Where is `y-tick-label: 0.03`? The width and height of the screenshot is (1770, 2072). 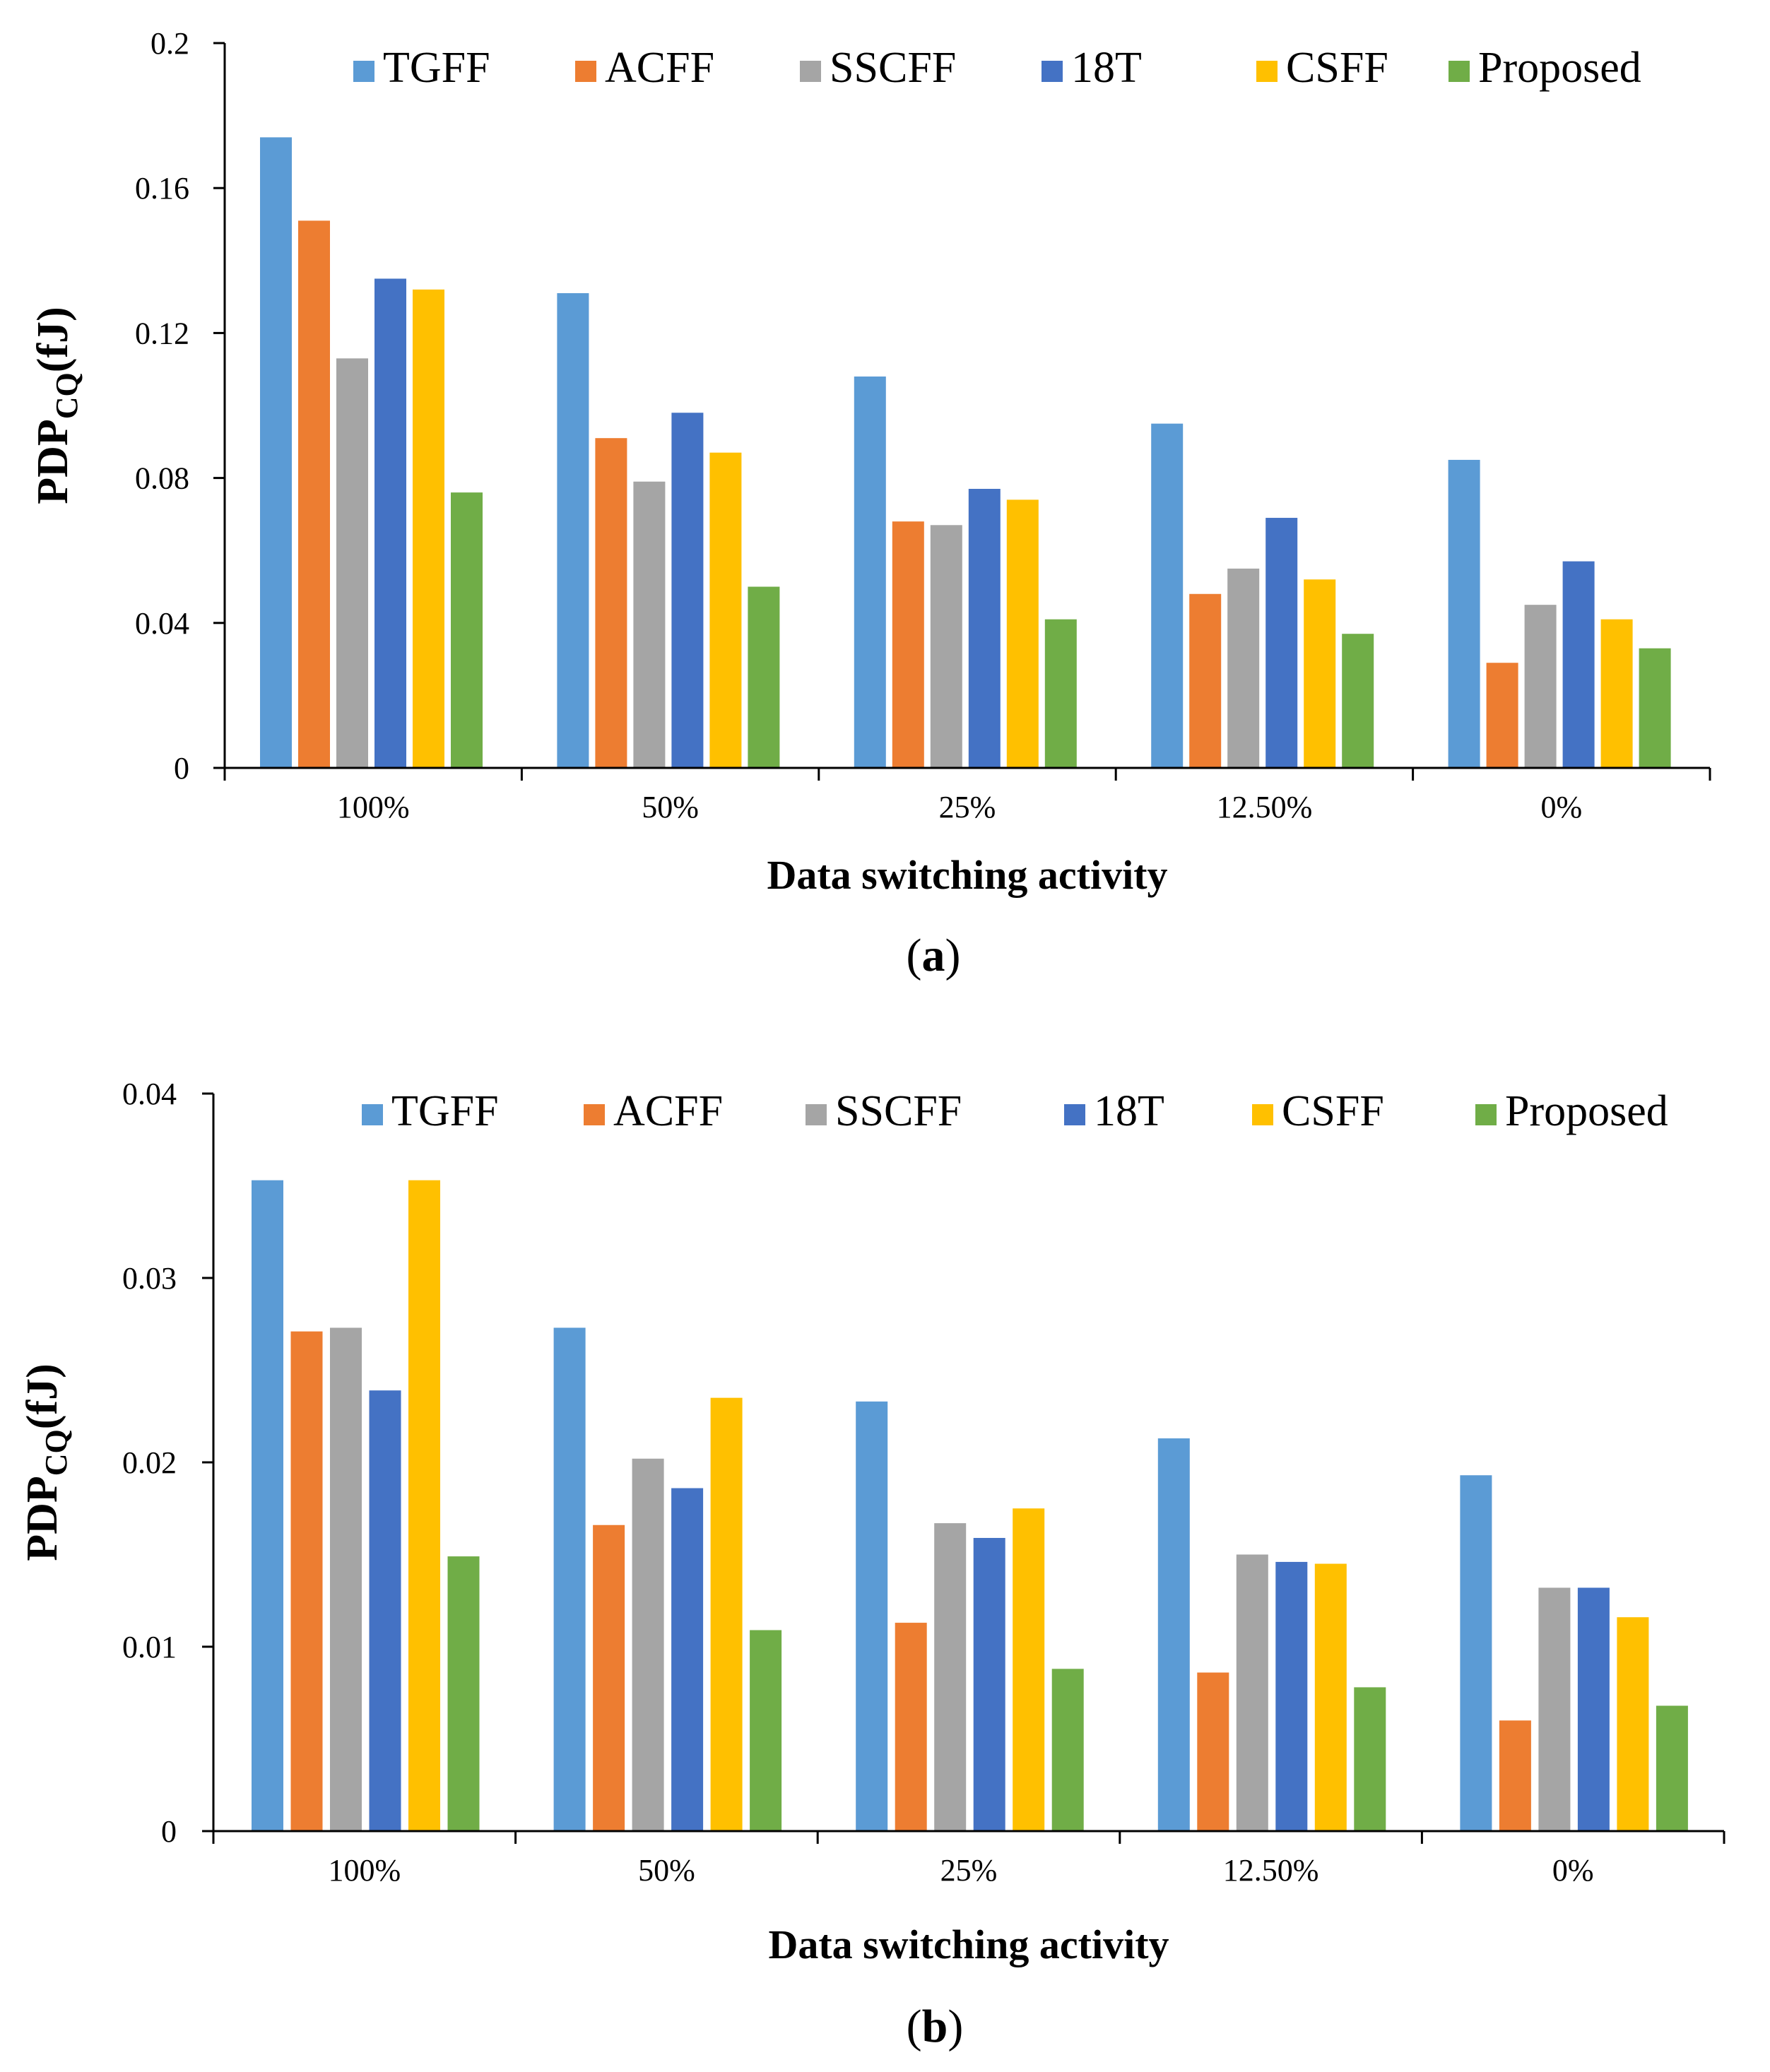 y-tick-label: 0.03 is located at coordinates (149, 1278).